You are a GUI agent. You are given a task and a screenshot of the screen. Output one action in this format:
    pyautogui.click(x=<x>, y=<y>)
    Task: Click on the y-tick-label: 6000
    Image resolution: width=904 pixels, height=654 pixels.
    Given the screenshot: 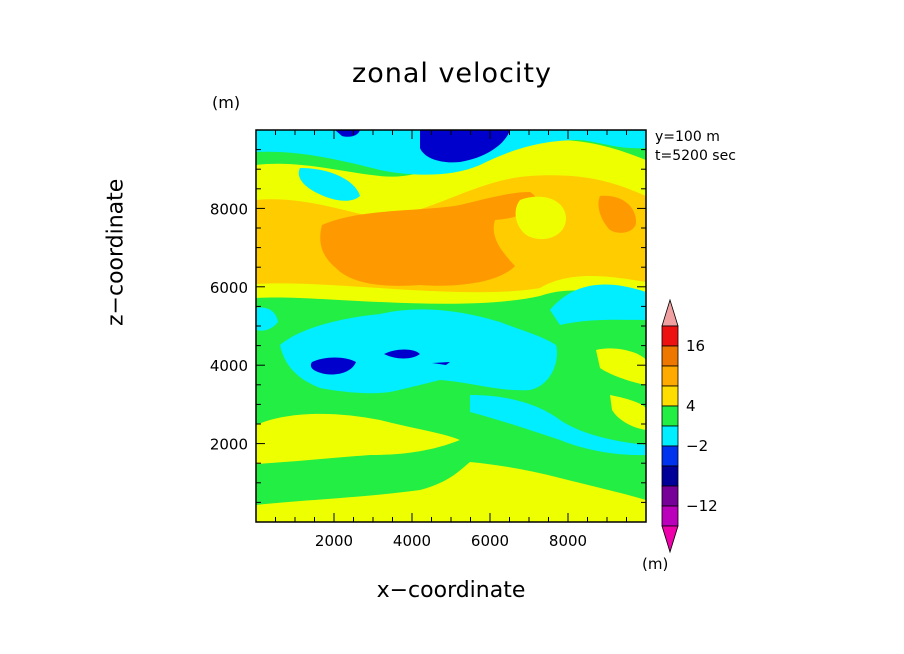 What is the action you would take?
    pyautogui.click(x=229, y=288)
    